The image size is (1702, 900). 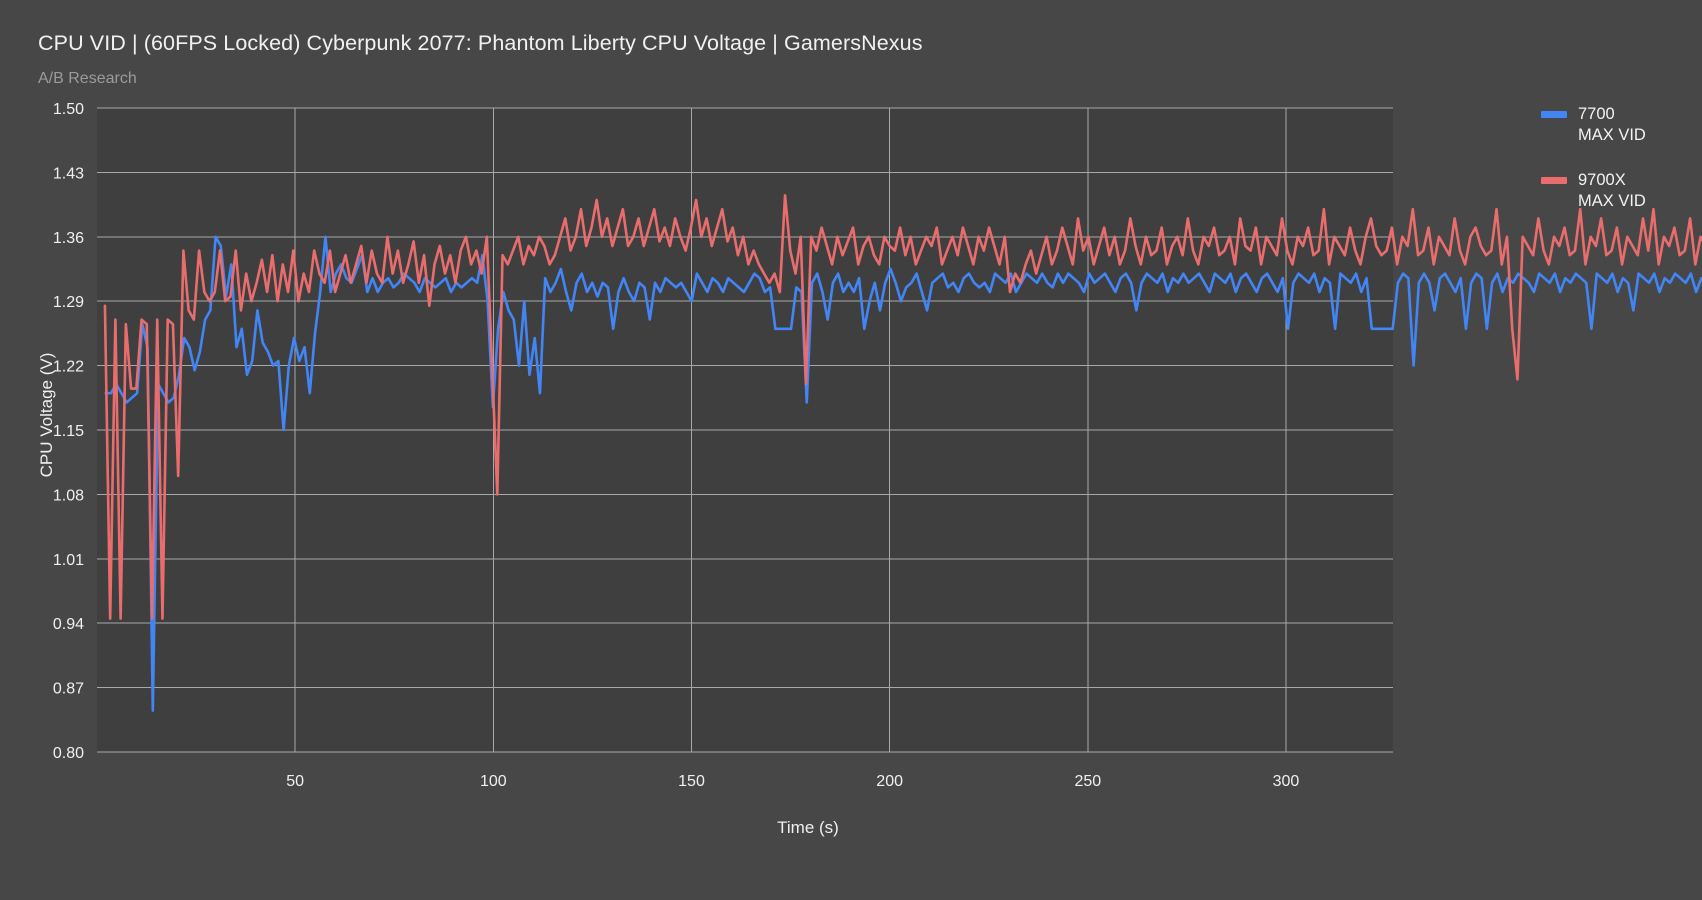 What do you see at coordinates (889, 781) in the screenshot?
I see `x-tick-label: 200` at bounding box center [889, 781].